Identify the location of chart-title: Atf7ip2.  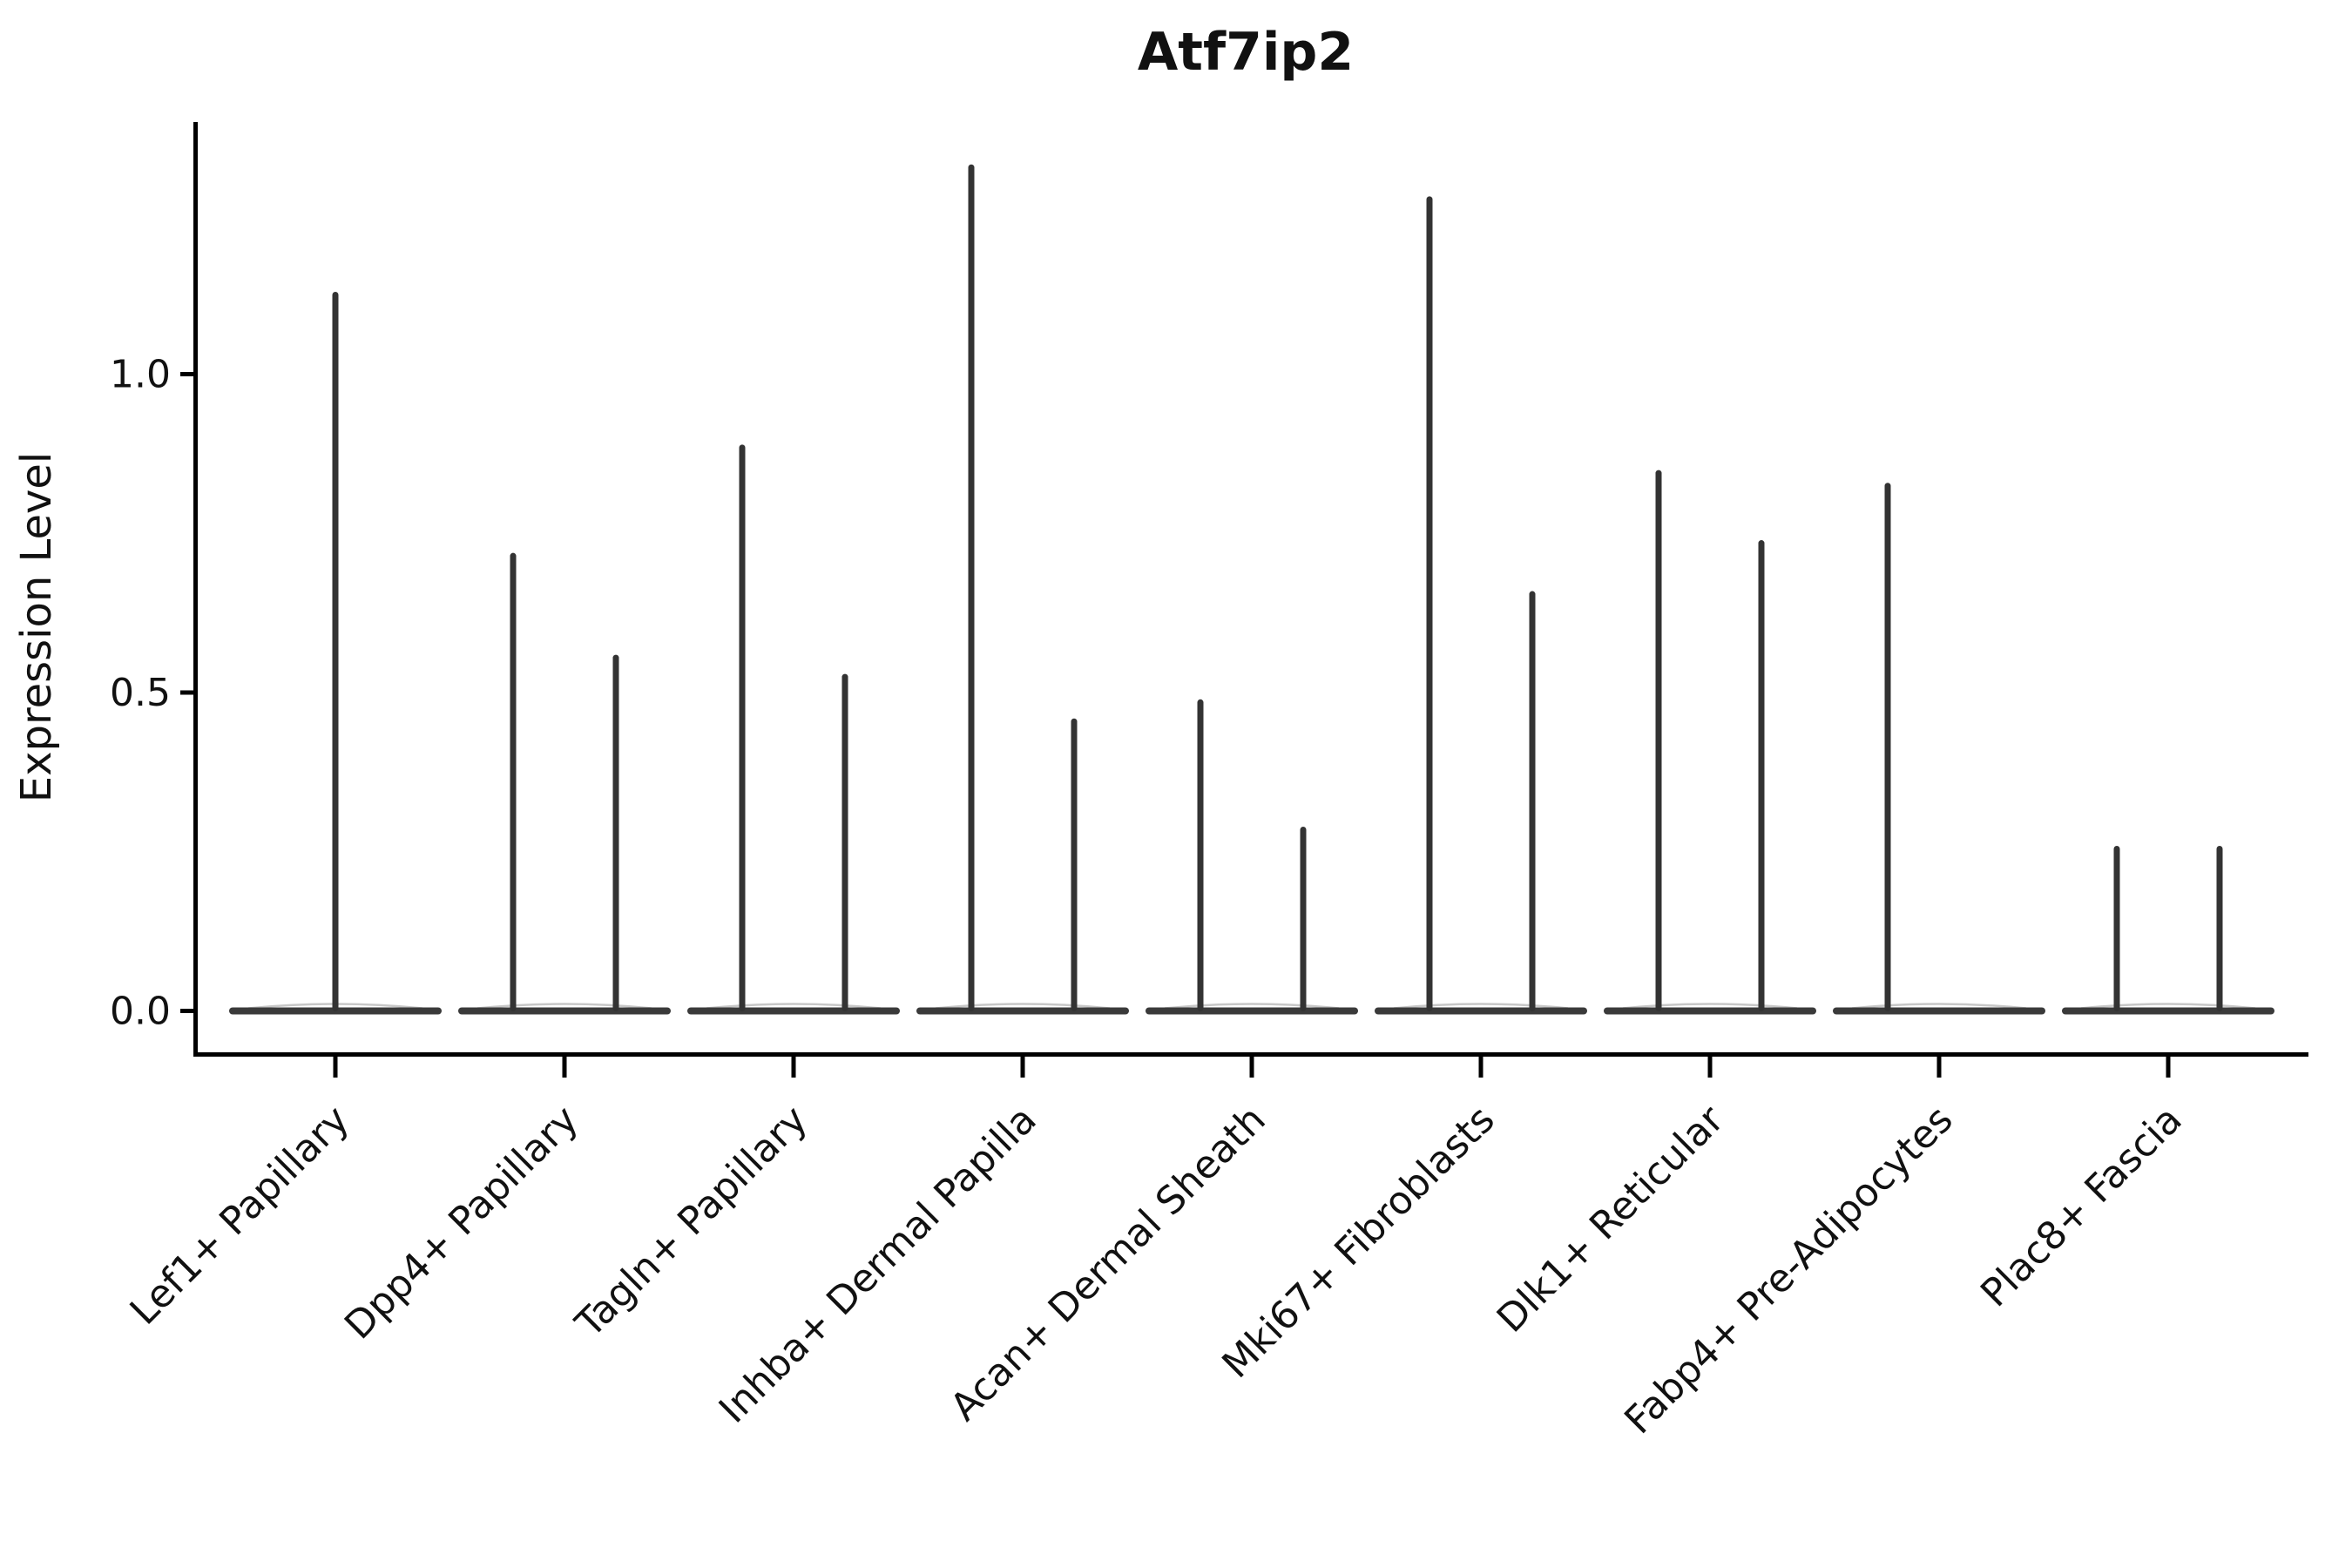
(1246, 52).